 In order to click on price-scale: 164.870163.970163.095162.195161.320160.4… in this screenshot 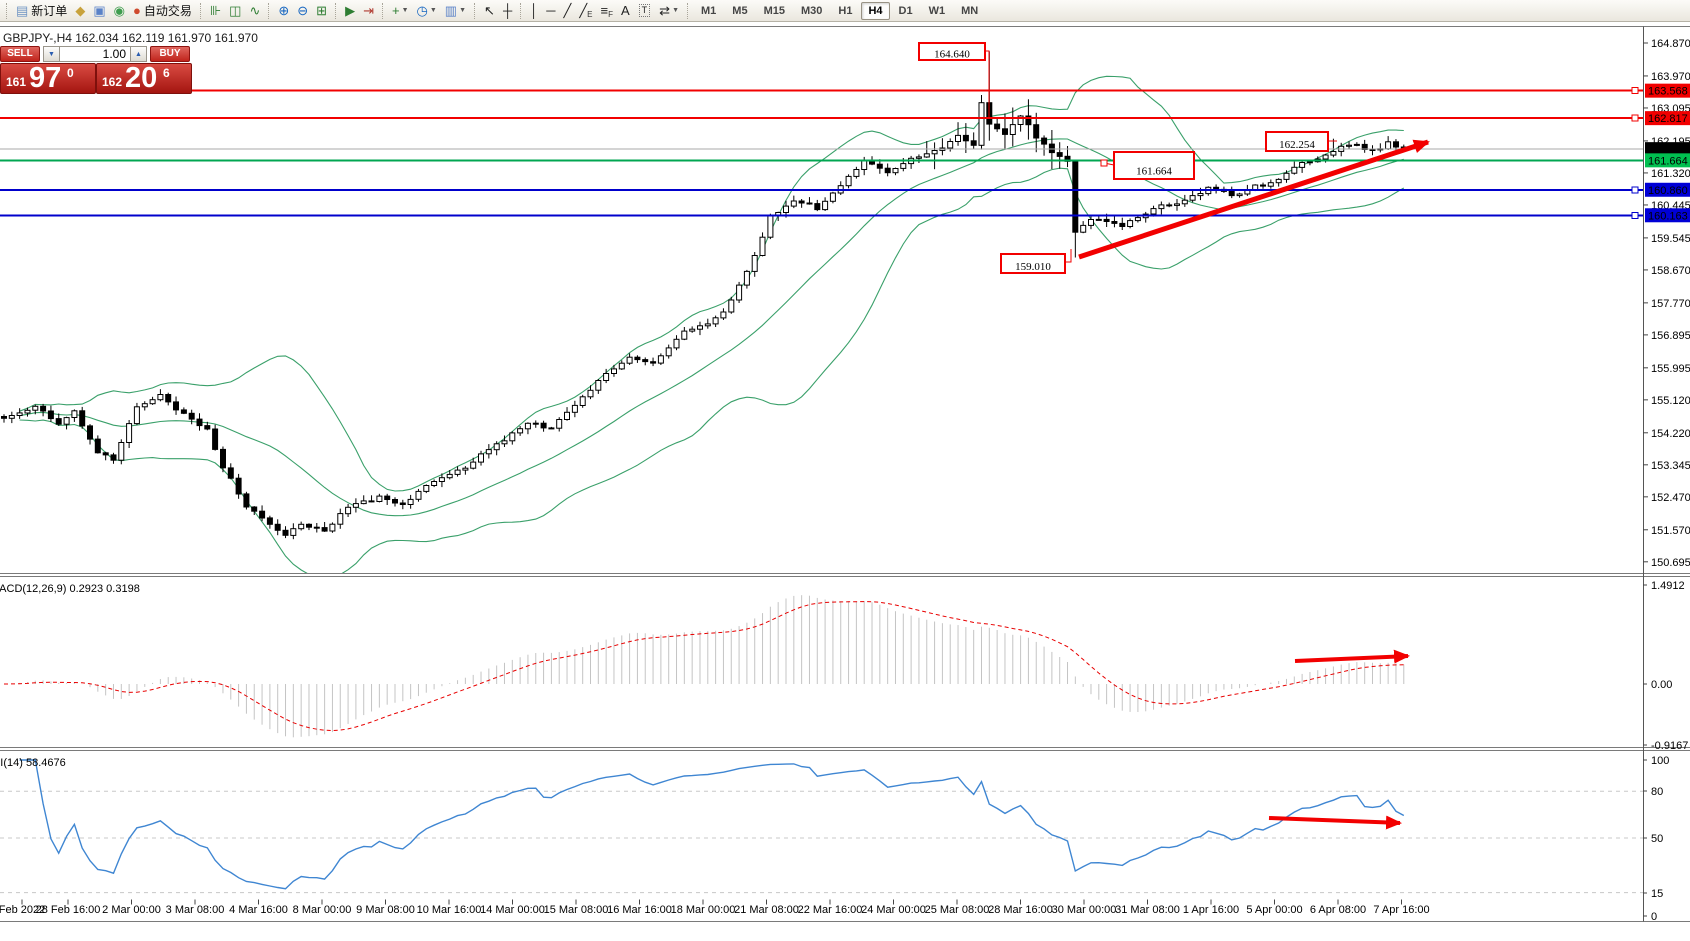, I will do `click(1666, 303)`.